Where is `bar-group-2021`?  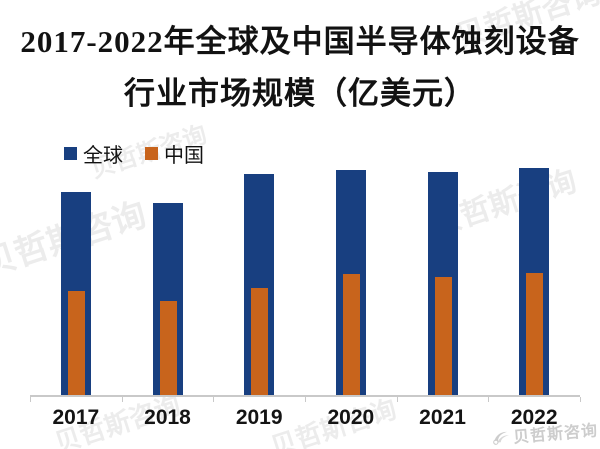 bar-group-2021 is located at coordinates (443, 280).